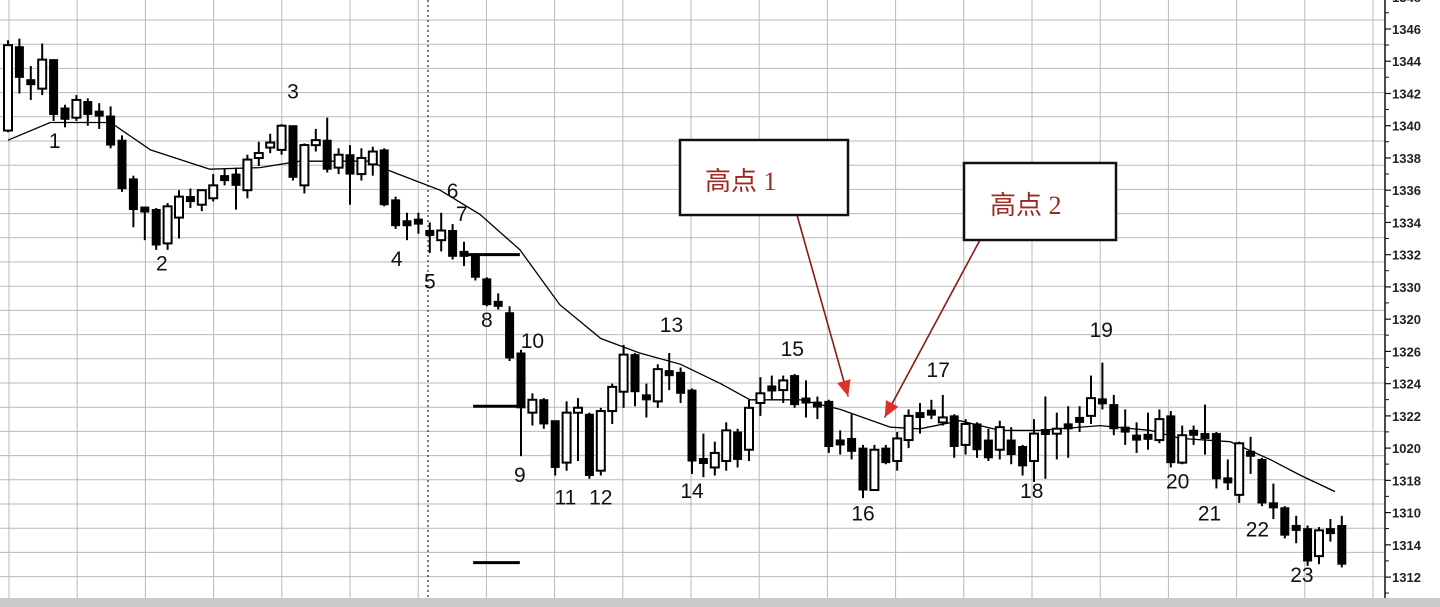  What do you see at coordinates (1406, 255) in the screenshot?
I see `y-tick-label: 1332` at bounding box center [1406, 255].